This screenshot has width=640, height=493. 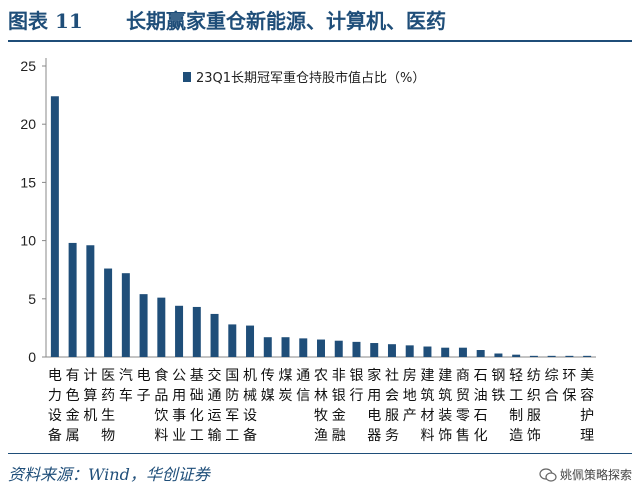 I want to click on x-tick-label: 通信, so click(x=303, y=386).